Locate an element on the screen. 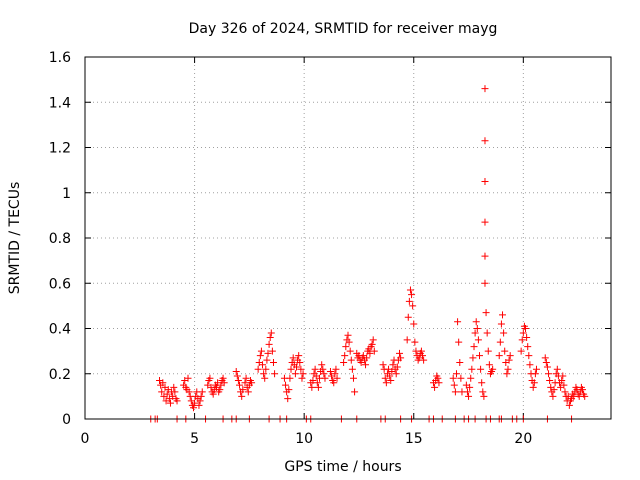 Image resolution: width=640 pixels, height=480 pixels. y-tick-label: 0.8 is located at coordinates (60, 239).